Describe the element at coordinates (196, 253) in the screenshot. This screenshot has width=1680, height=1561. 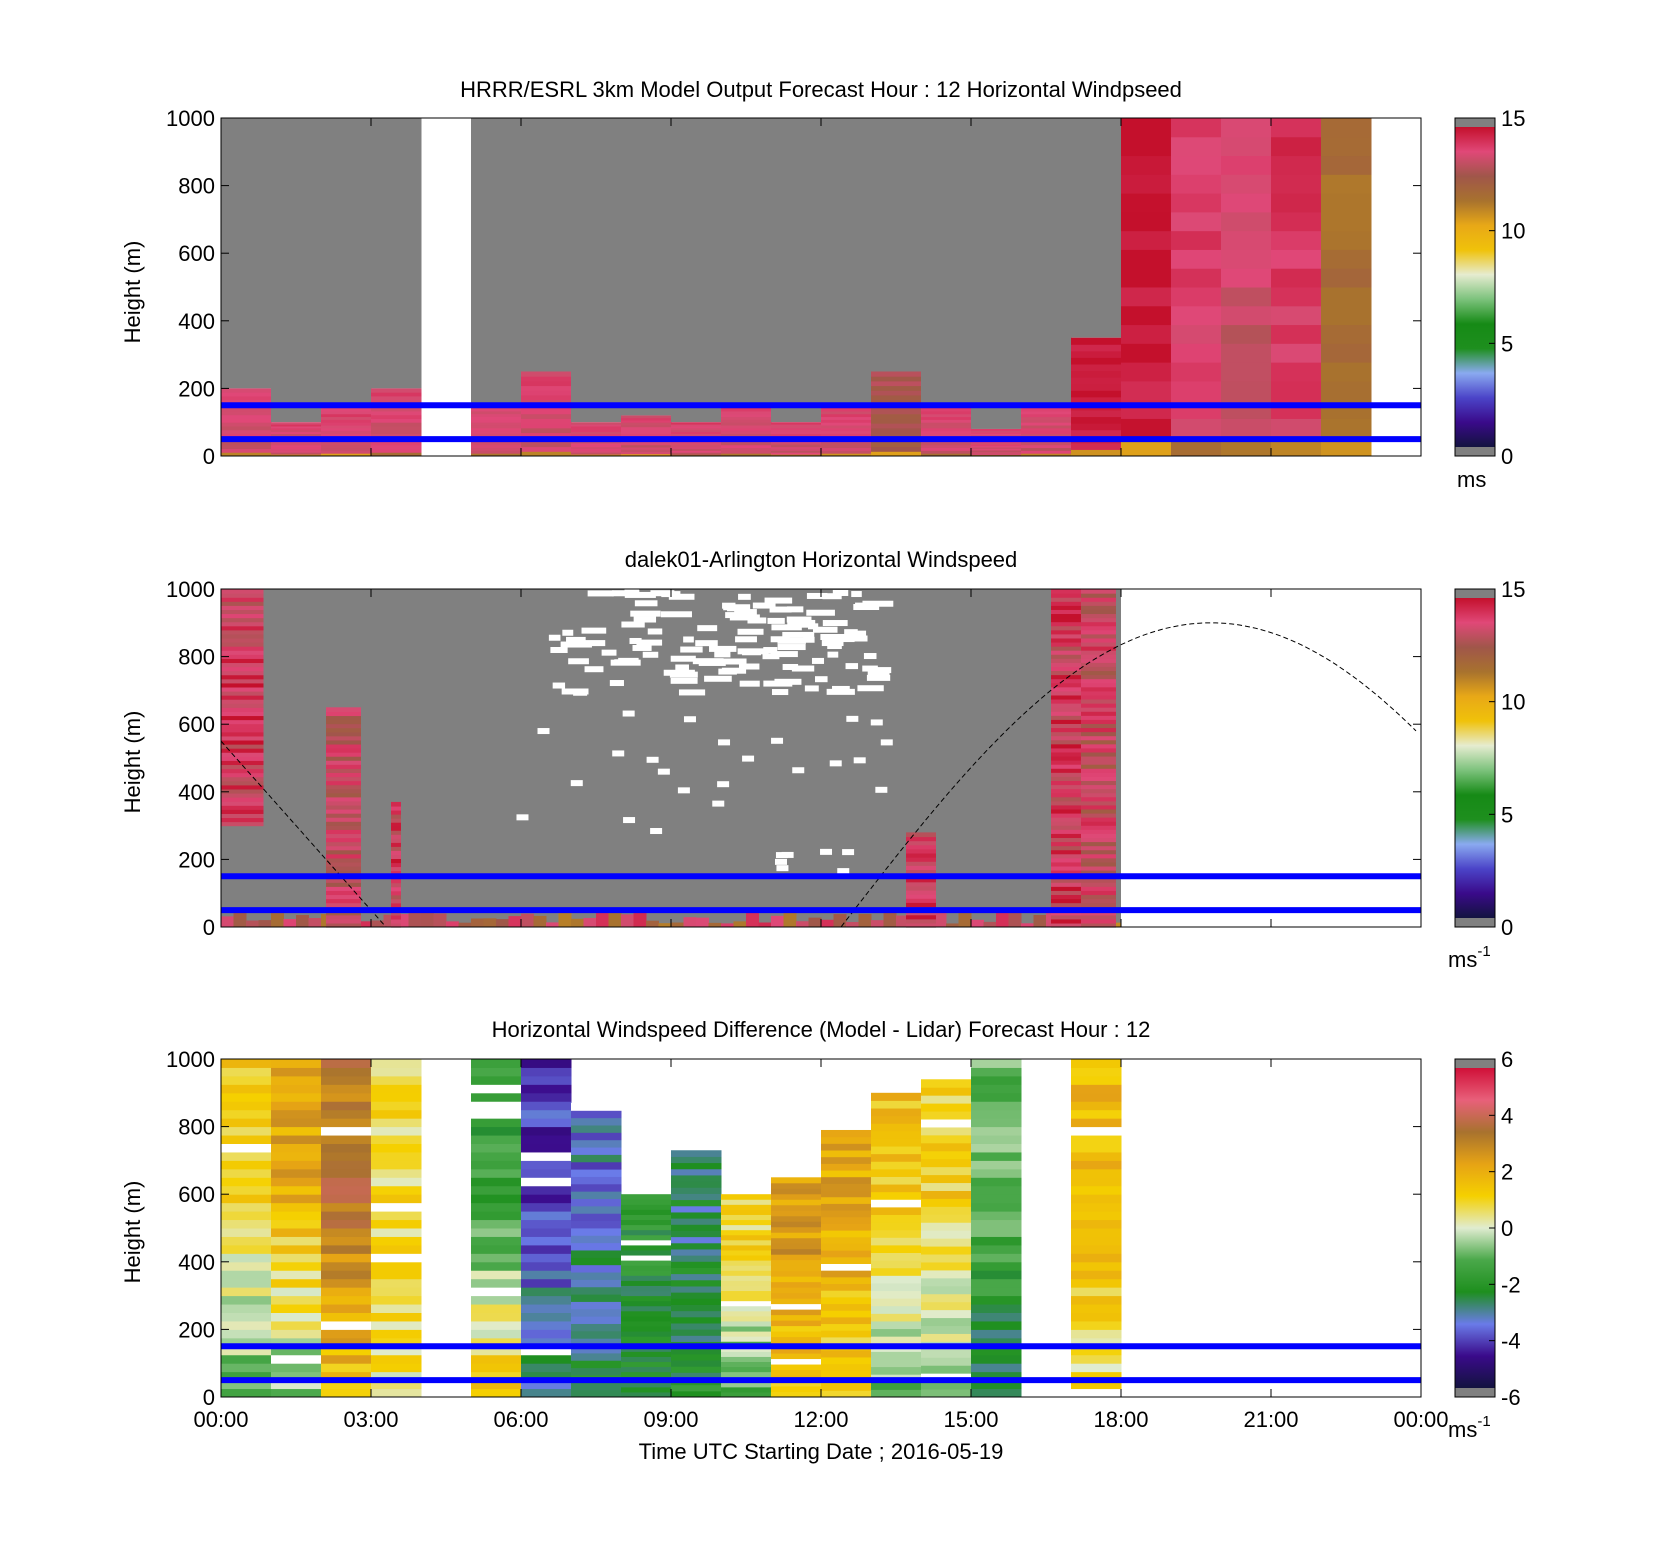
I see `y-tick-label: 600` at that location.